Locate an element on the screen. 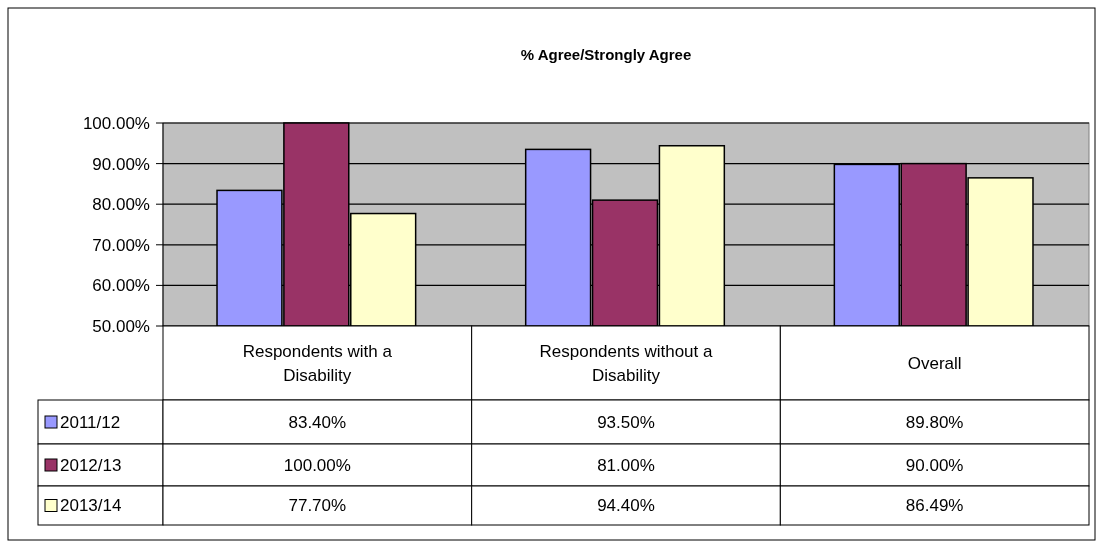  chart-title: % Agree/Strongly Agree is located at coordinates (606, 54).